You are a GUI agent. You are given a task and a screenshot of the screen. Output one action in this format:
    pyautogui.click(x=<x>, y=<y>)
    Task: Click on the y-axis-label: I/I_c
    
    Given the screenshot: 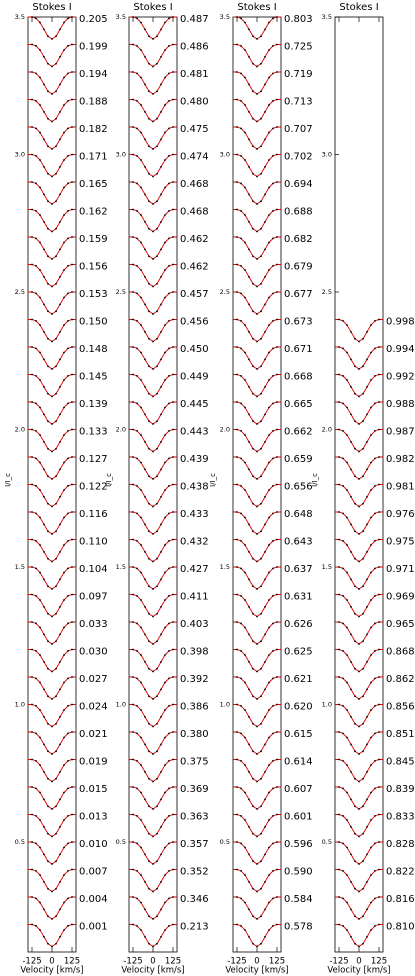 What is the action you would take?
    pyautogui.click(x=213, y=480)
    